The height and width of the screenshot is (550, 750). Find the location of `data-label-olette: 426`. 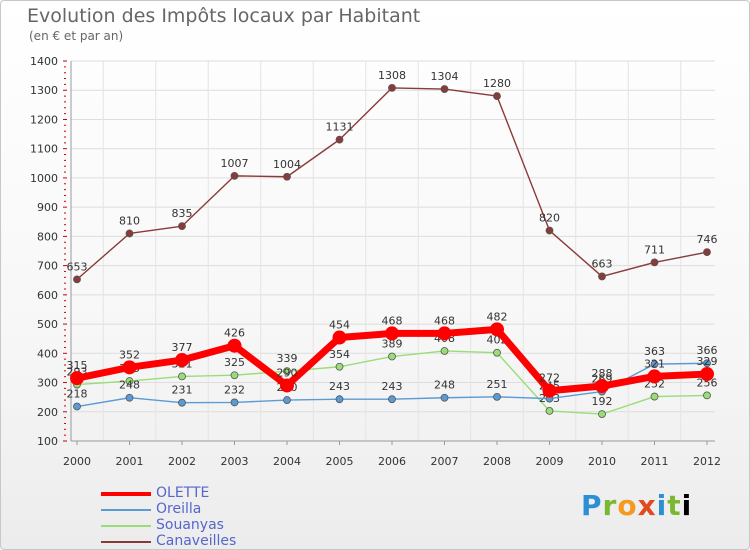

data-label-olette: 426 is located at coordinates (234, 333).